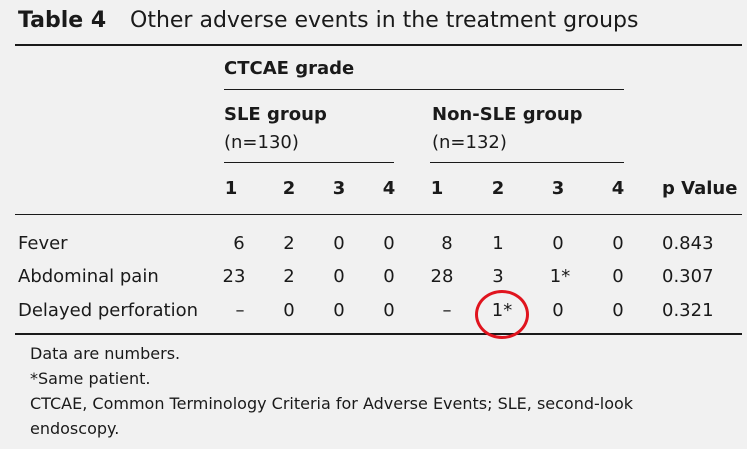 The width and height of the screenshot is (747, 449). I want to click on table-cell: 6, so click(239, 243).